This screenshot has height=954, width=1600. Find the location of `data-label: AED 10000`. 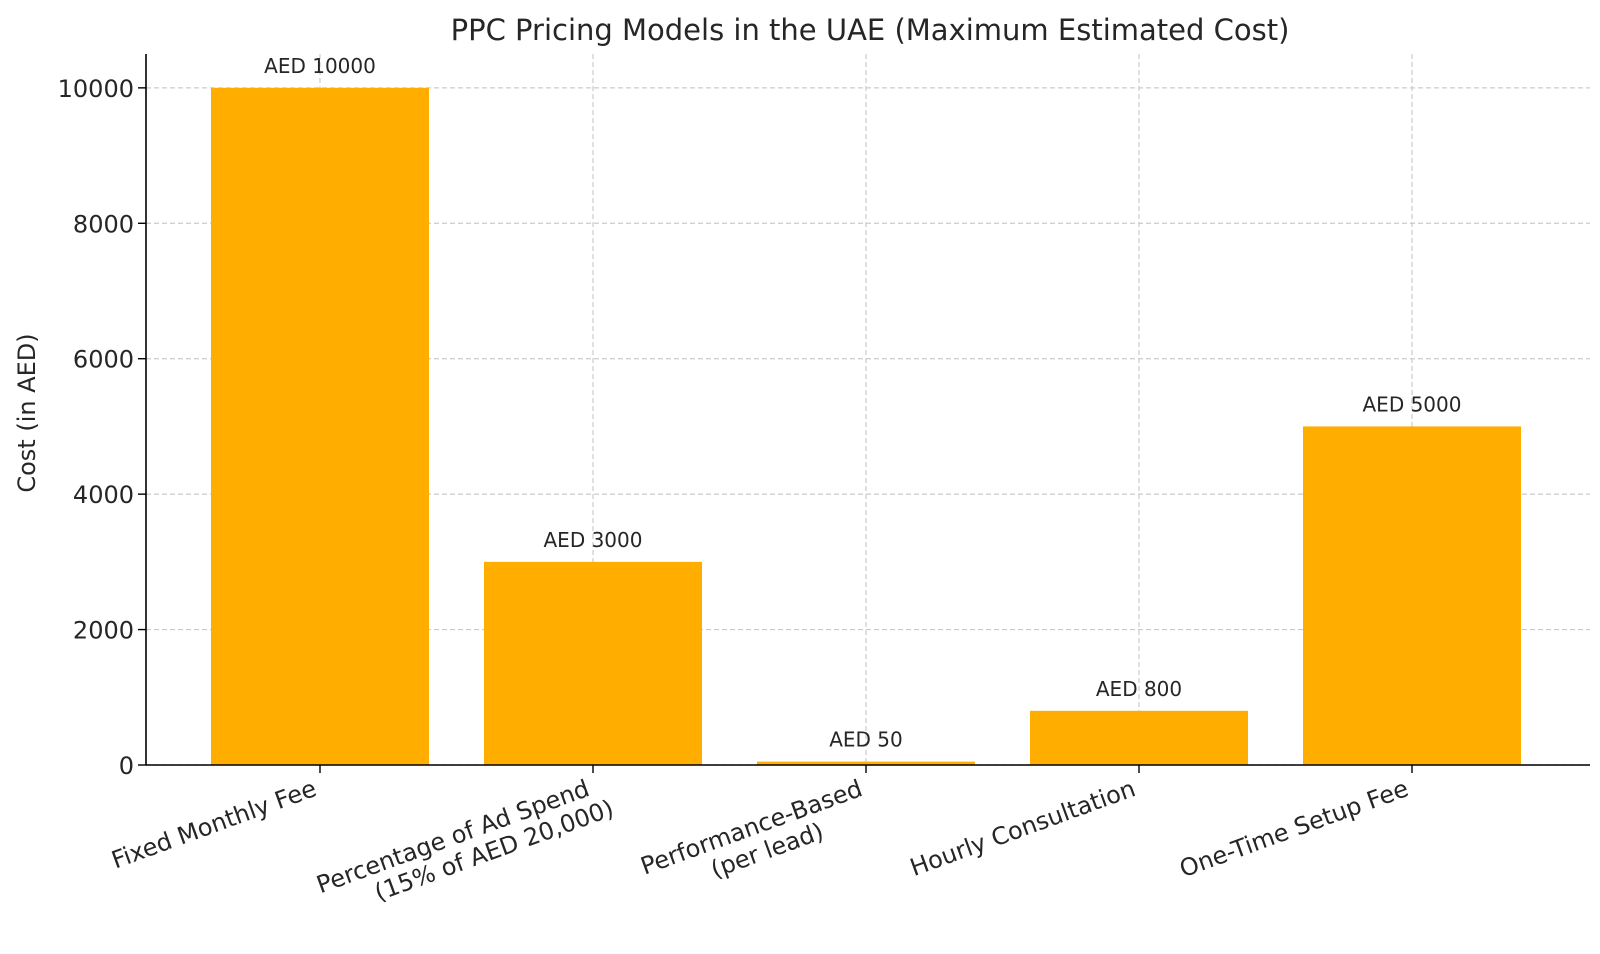

data-label: AED 10000 is located at coordinates (320, 66).